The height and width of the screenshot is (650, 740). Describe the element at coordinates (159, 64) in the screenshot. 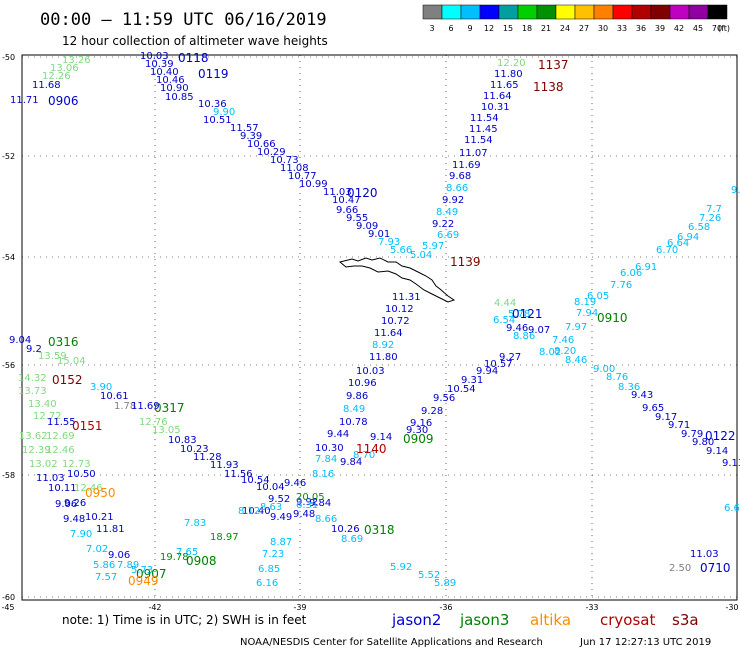

I see `observation-label: 10.39` at that location.